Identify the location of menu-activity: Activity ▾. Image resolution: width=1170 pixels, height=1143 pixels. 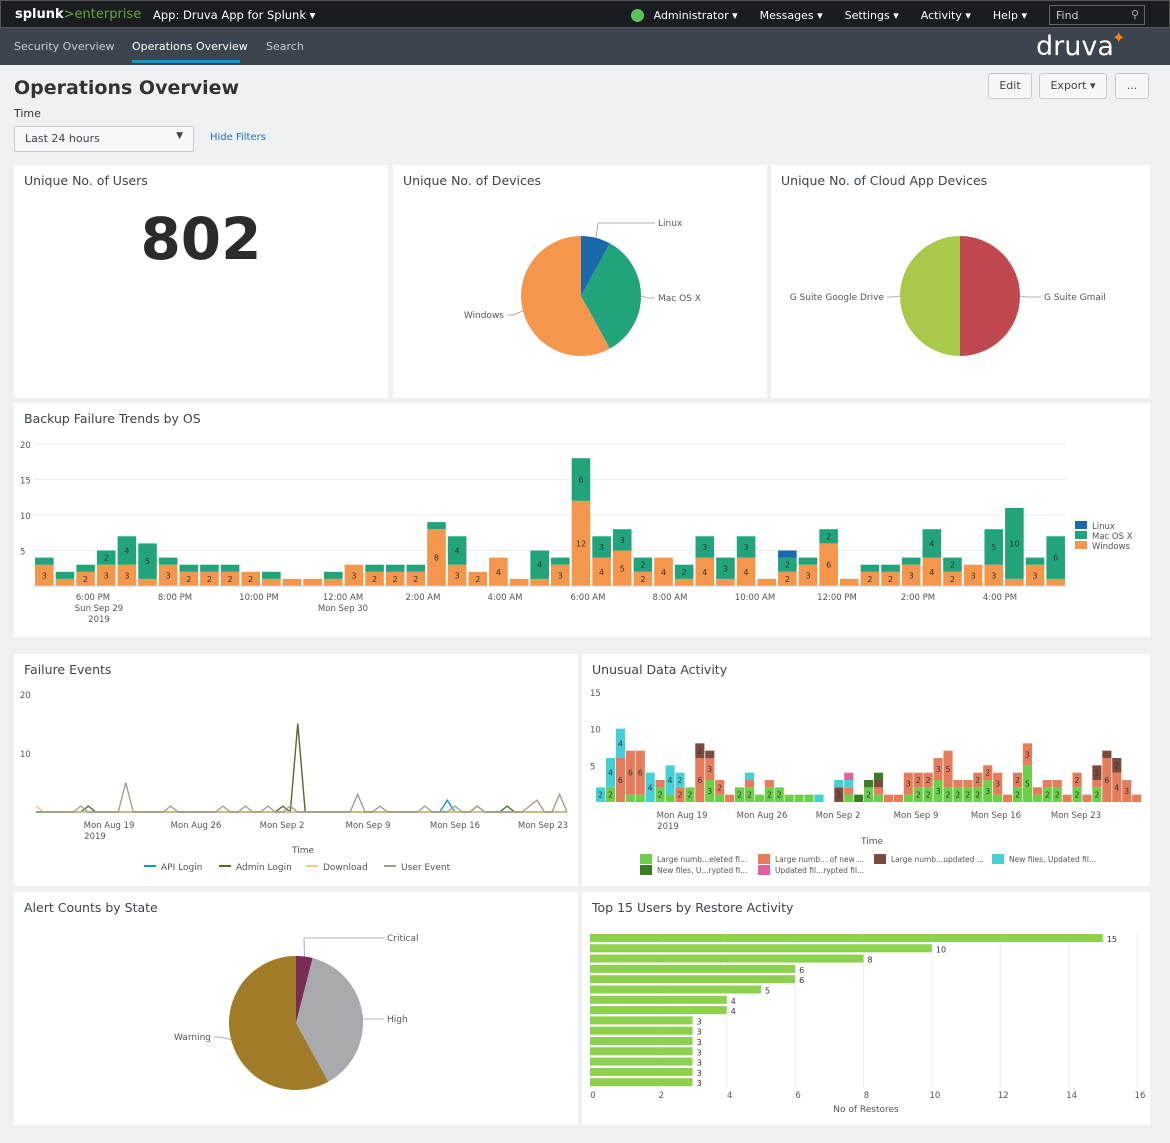
(945, 15).